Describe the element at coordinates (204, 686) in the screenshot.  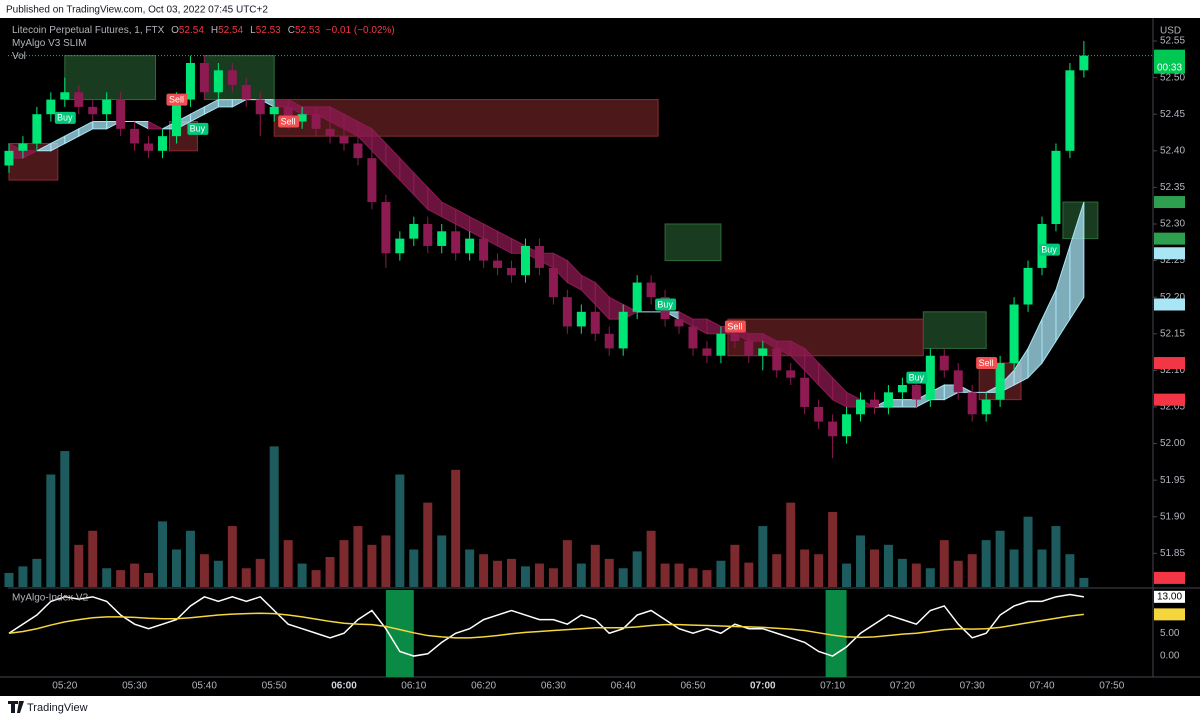
I see `x-tick-label: 05:40` at that location.